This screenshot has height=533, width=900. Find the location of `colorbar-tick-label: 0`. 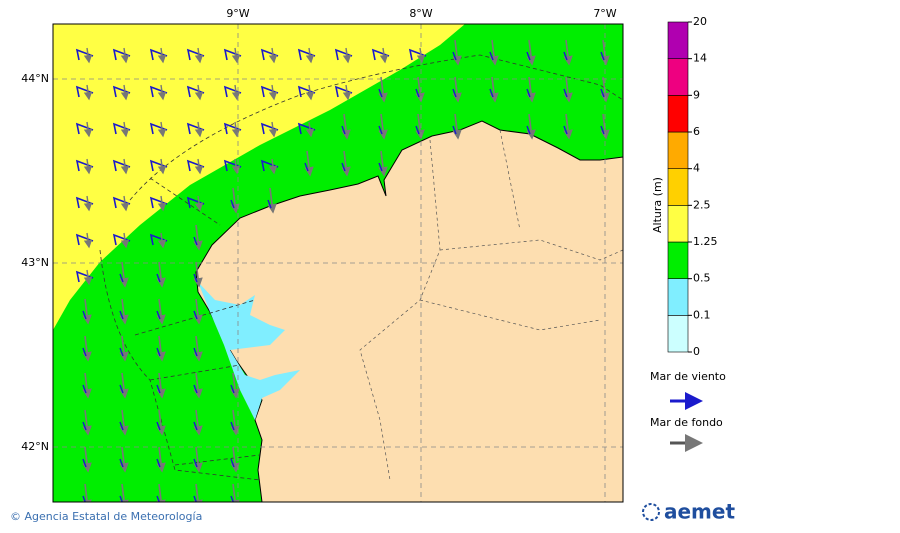

colorbar-tick-label: 0 is located at coordinates (696, 351).